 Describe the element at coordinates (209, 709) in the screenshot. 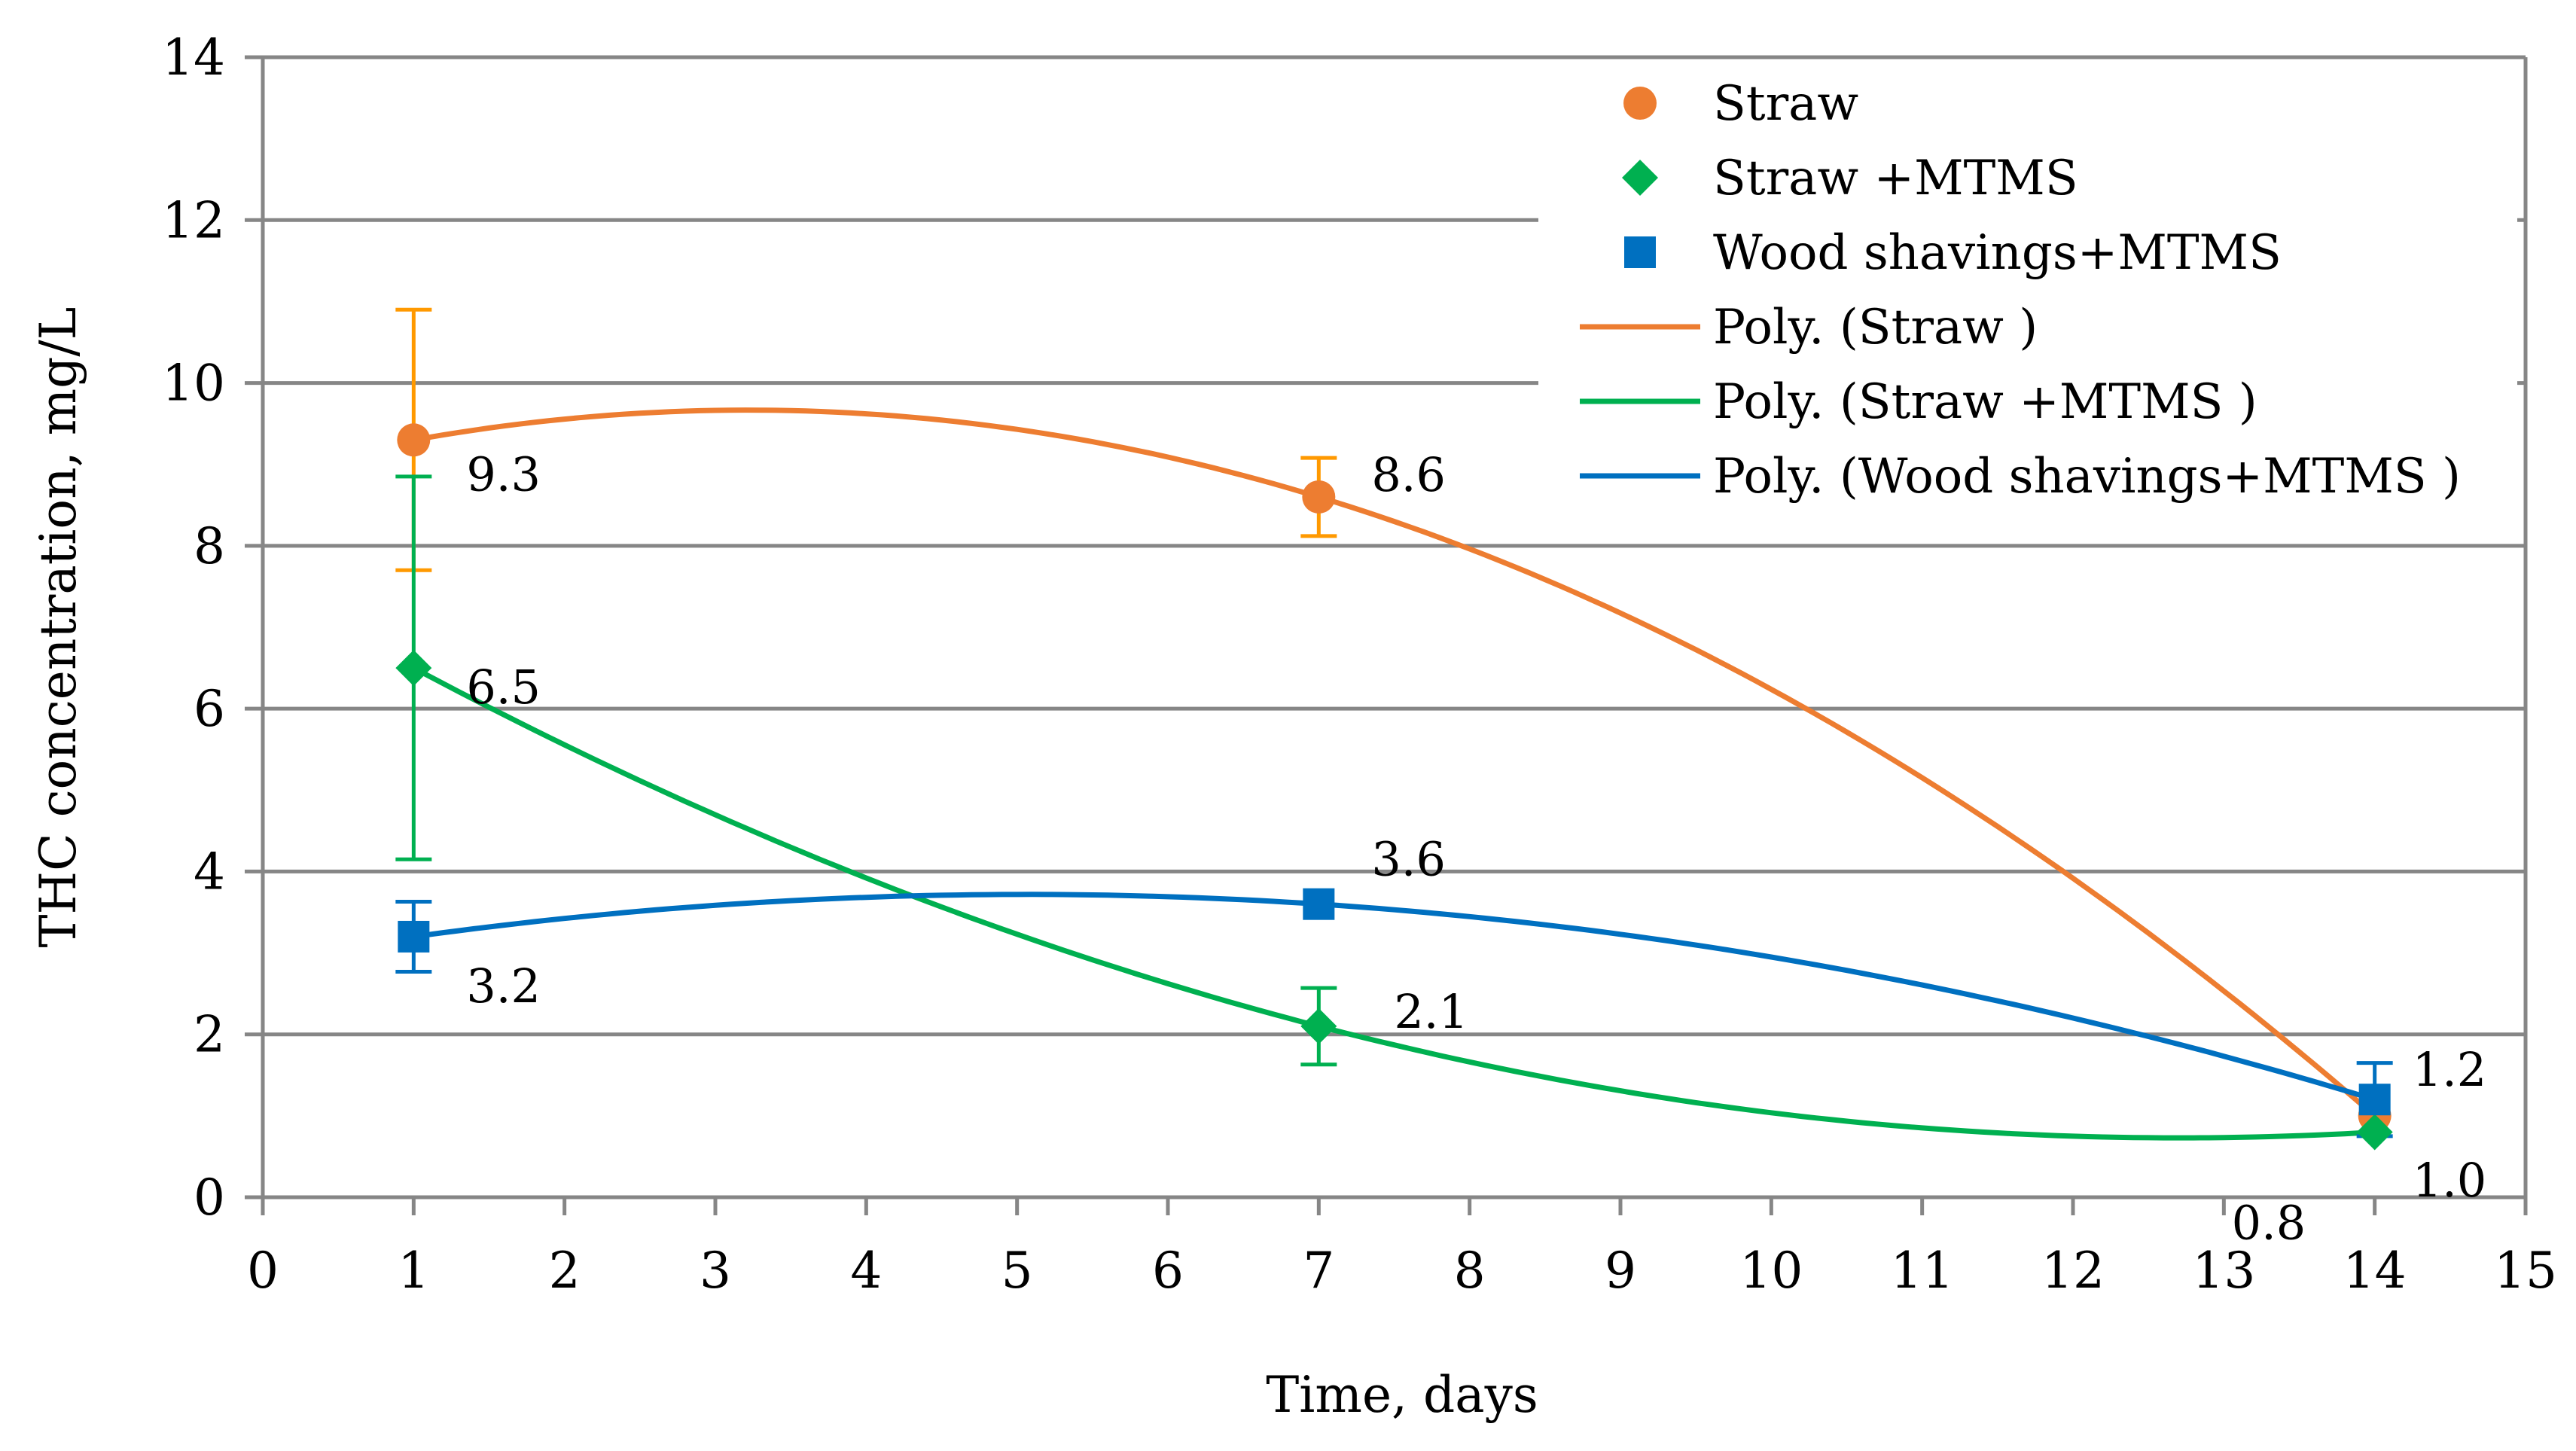

I see `y-tick-label: 6` at that location.